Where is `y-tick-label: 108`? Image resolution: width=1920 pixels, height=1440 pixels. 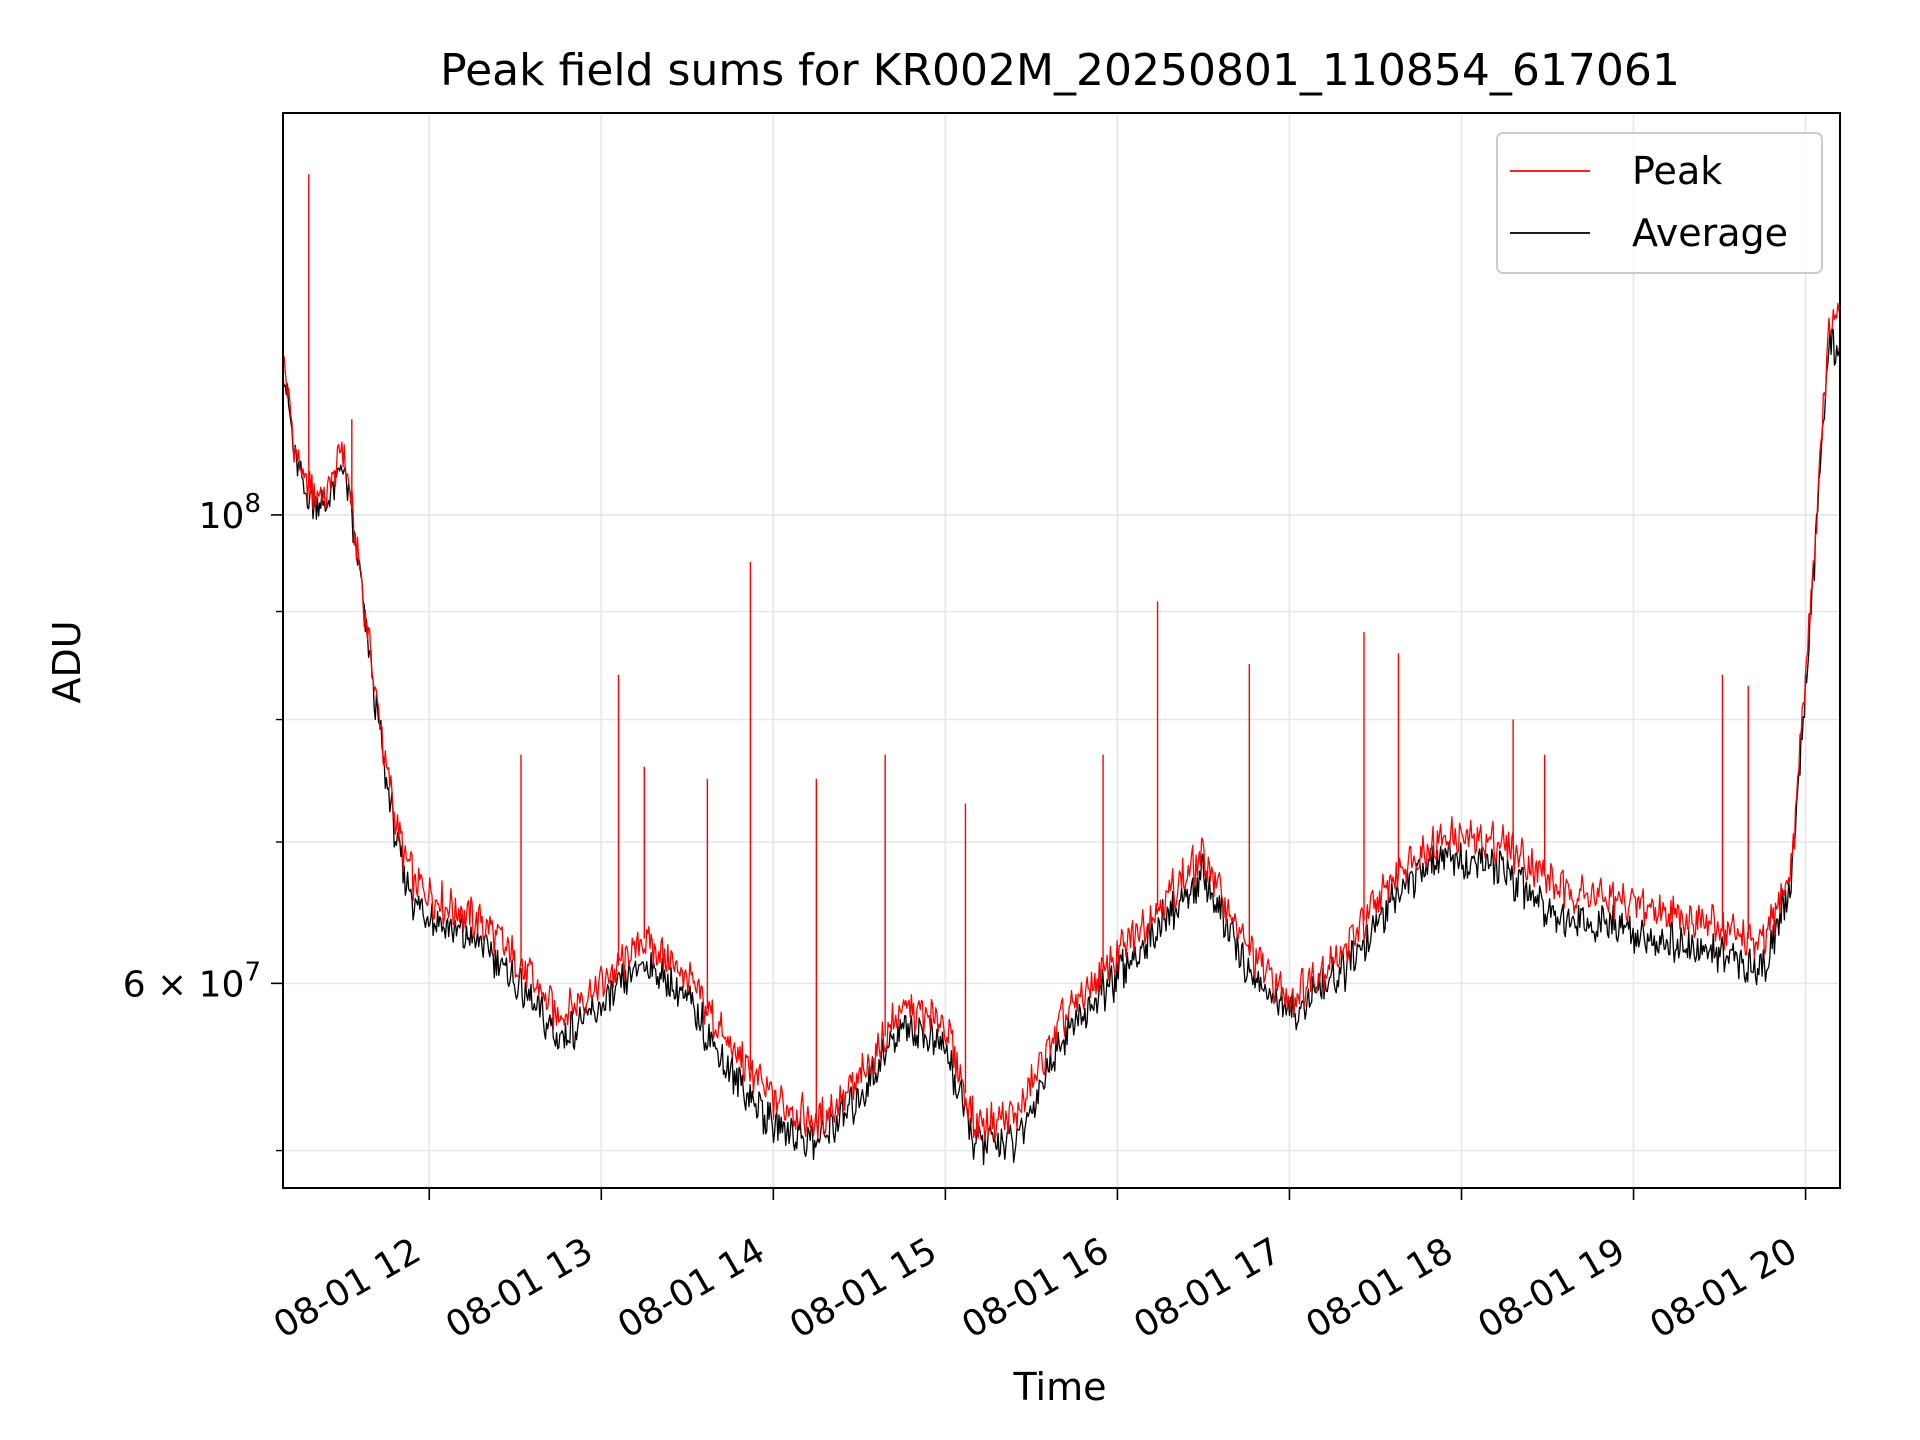 y-tick-label: 108 is located at coordinates (230, 513).